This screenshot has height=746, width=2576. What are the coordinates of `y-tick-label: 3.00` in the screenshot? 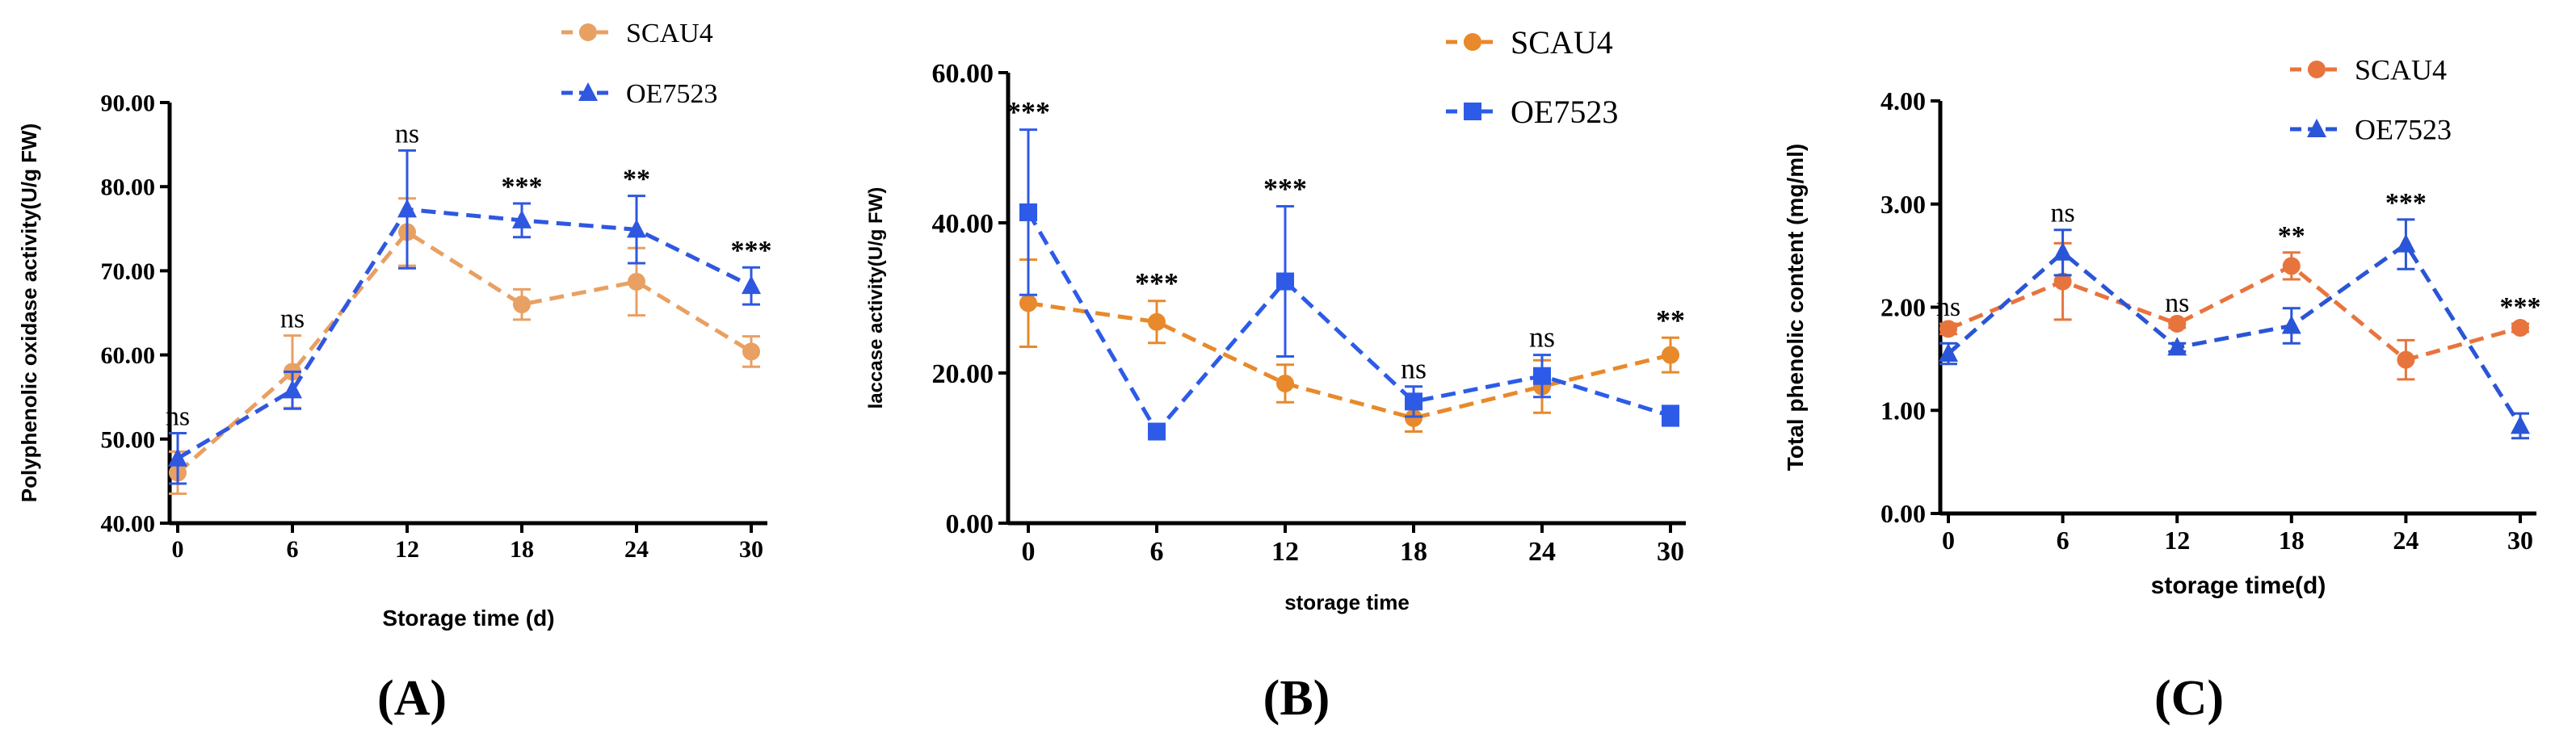 It's located at (1903, 204).